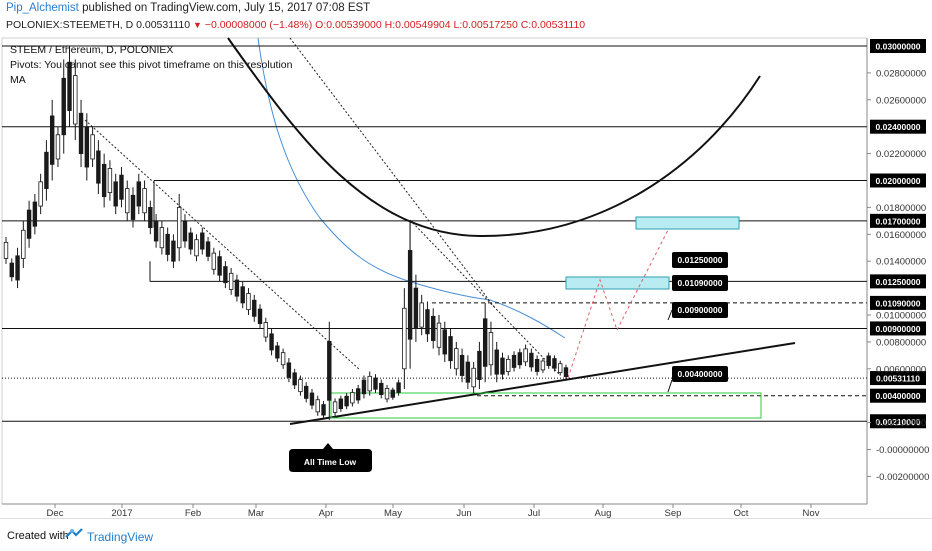  Describe the element at coordinates (74, 533) in the screenshot. I see `tradingview-logo-icon` at that location.